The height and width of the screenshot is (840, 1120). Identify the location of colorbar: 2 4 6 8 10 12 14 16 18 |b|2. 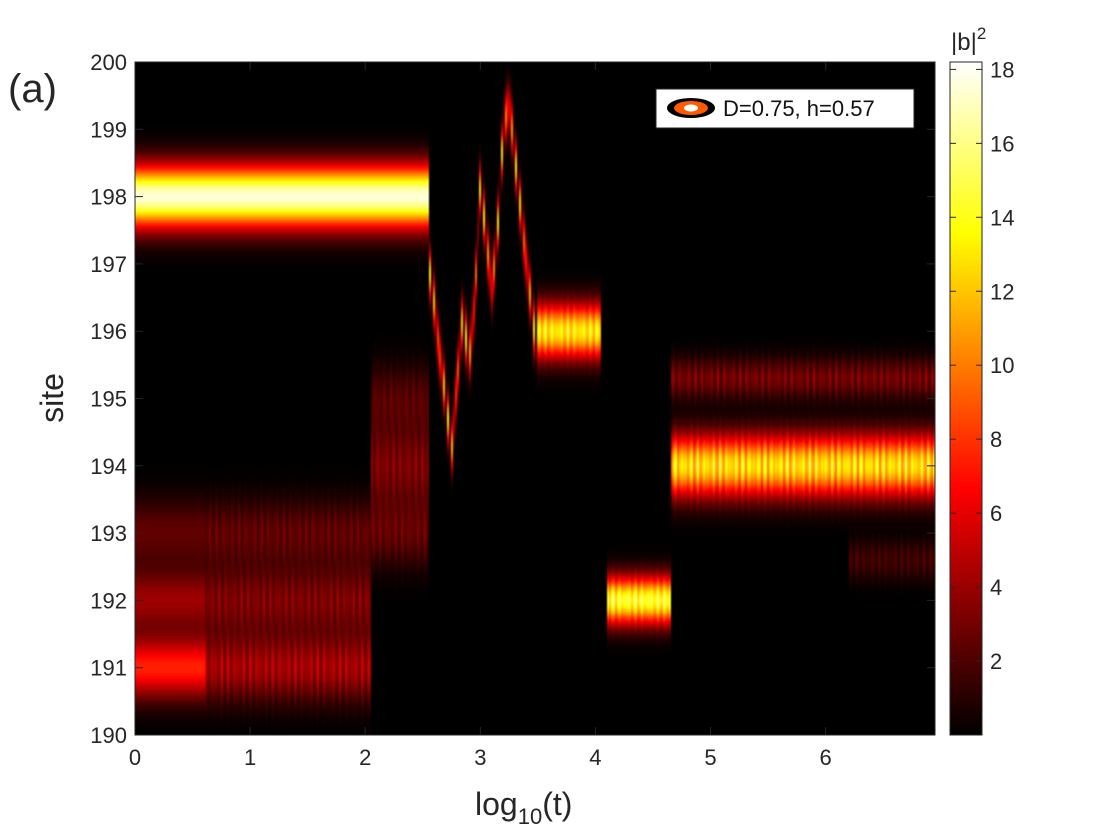
(981, 380).